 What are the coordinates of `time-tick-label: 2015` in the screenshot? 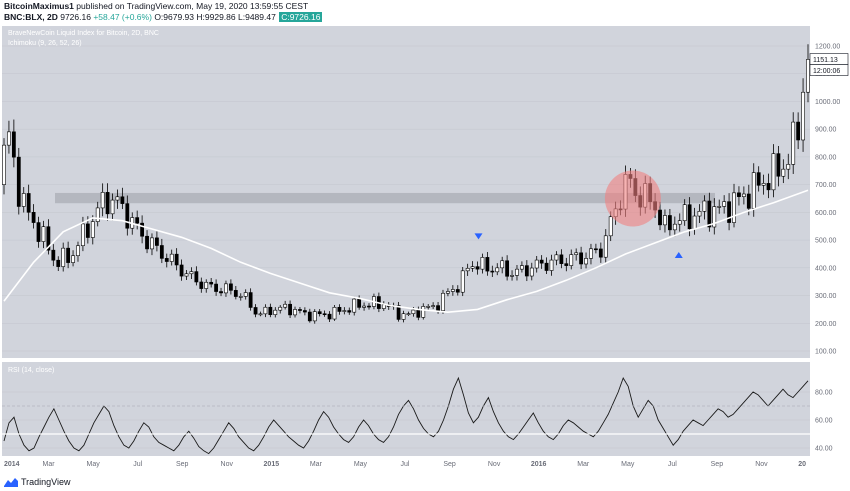 It's located at (272, 464).